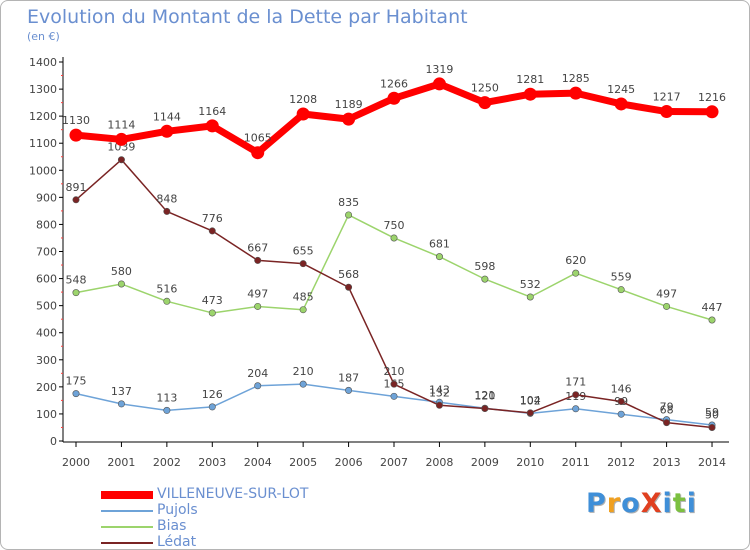 This screenshot has width=750, height=550. Describe the element at coordinates (76, 120) in the screenshot. I see `data-label: 1130` at that location.